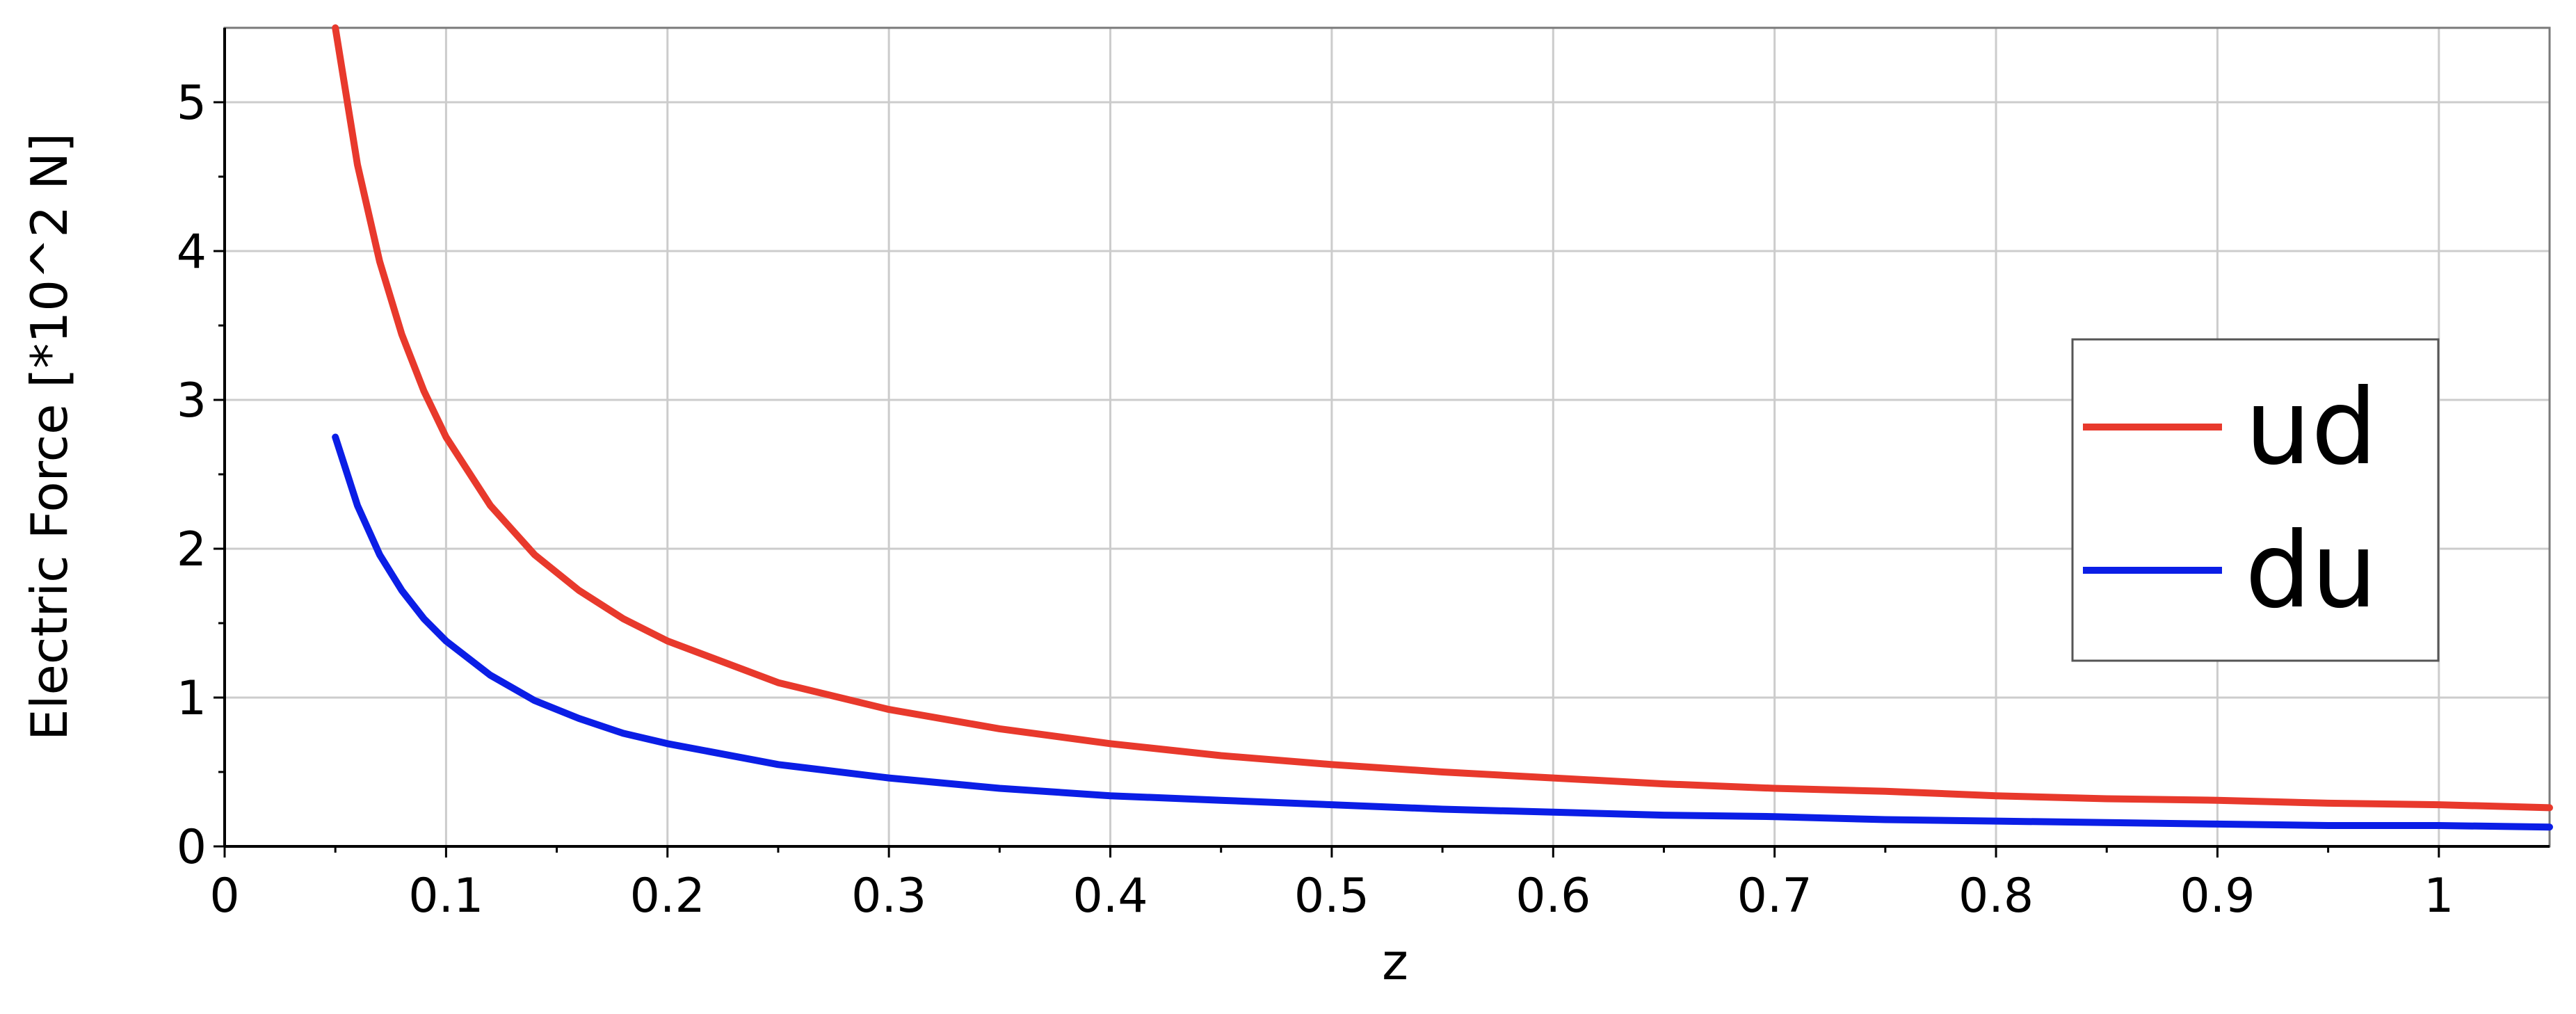  Describe the element at coordinates (192, 848) in the screenshot. I see `y-tick-label: 0` at that location.